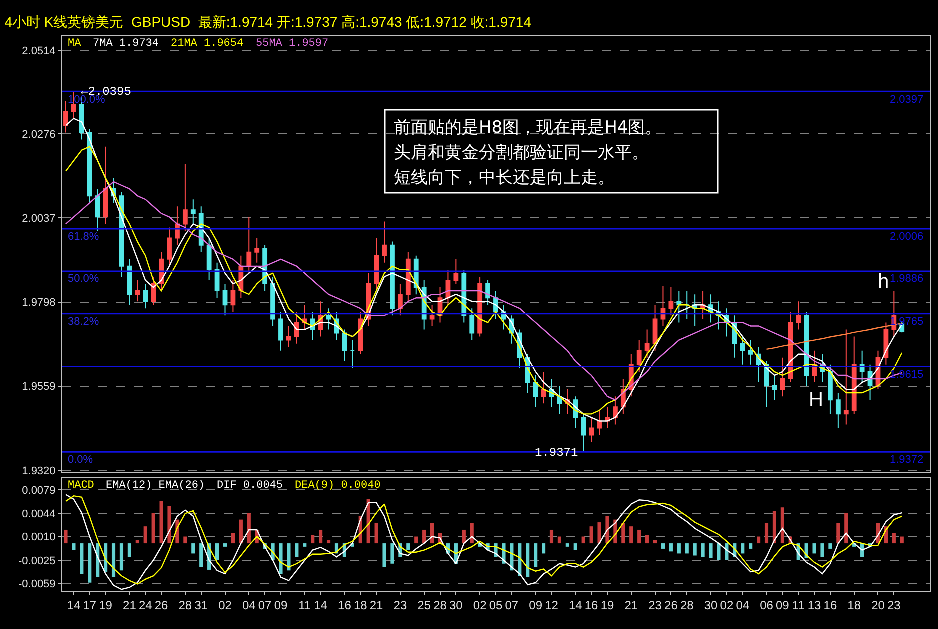 The height and width of the screenshot is (629, 938). I want to click on y-tick-label: 1.9320, so click(39, 471).